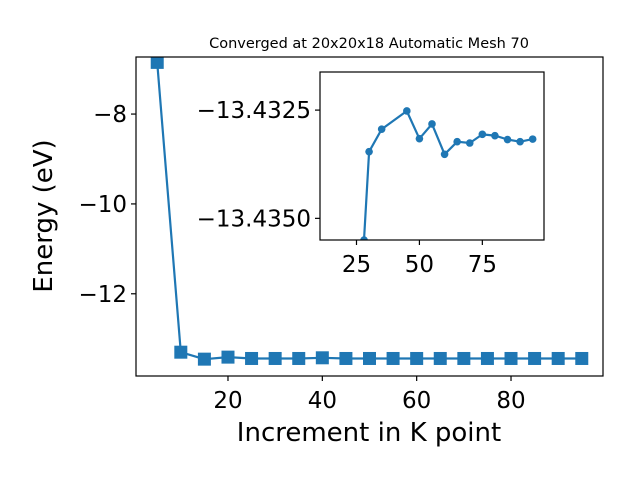 The width and height of the screenshot is (640, 480). I want to click on inset-plot-area, so click(432, 156).